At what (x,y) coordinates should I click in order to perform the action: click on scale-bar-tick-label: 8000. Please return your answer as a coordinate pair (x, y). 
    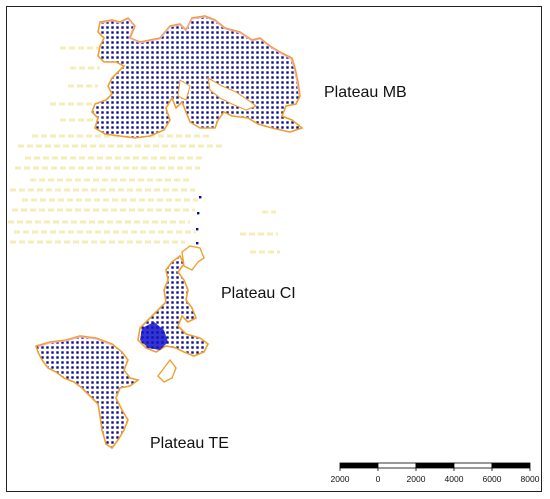
    Looking at the image, I should click on (530, 479).